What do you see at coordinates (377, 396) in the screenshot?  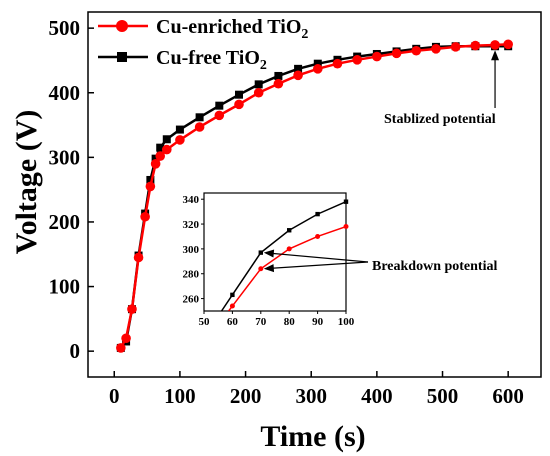 I see `x-tick-label: 400` at bounding box center [377, 396].